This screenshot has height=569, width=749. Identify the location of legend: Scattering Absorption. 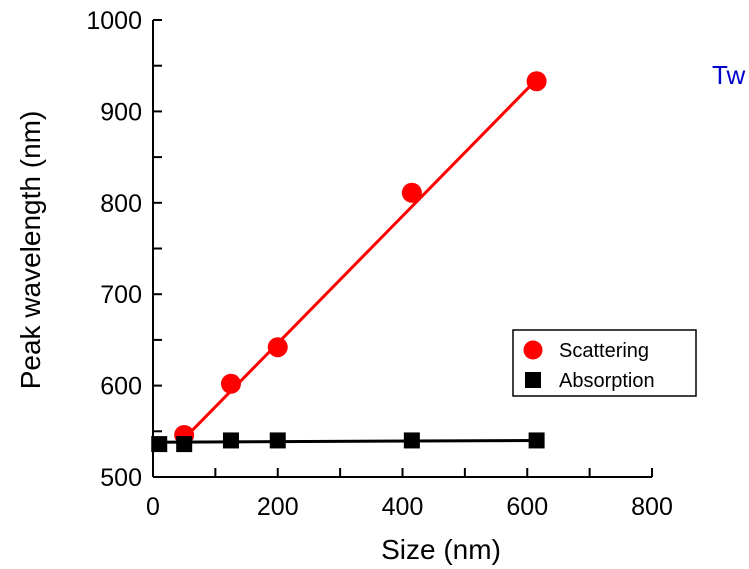
(604, 363).